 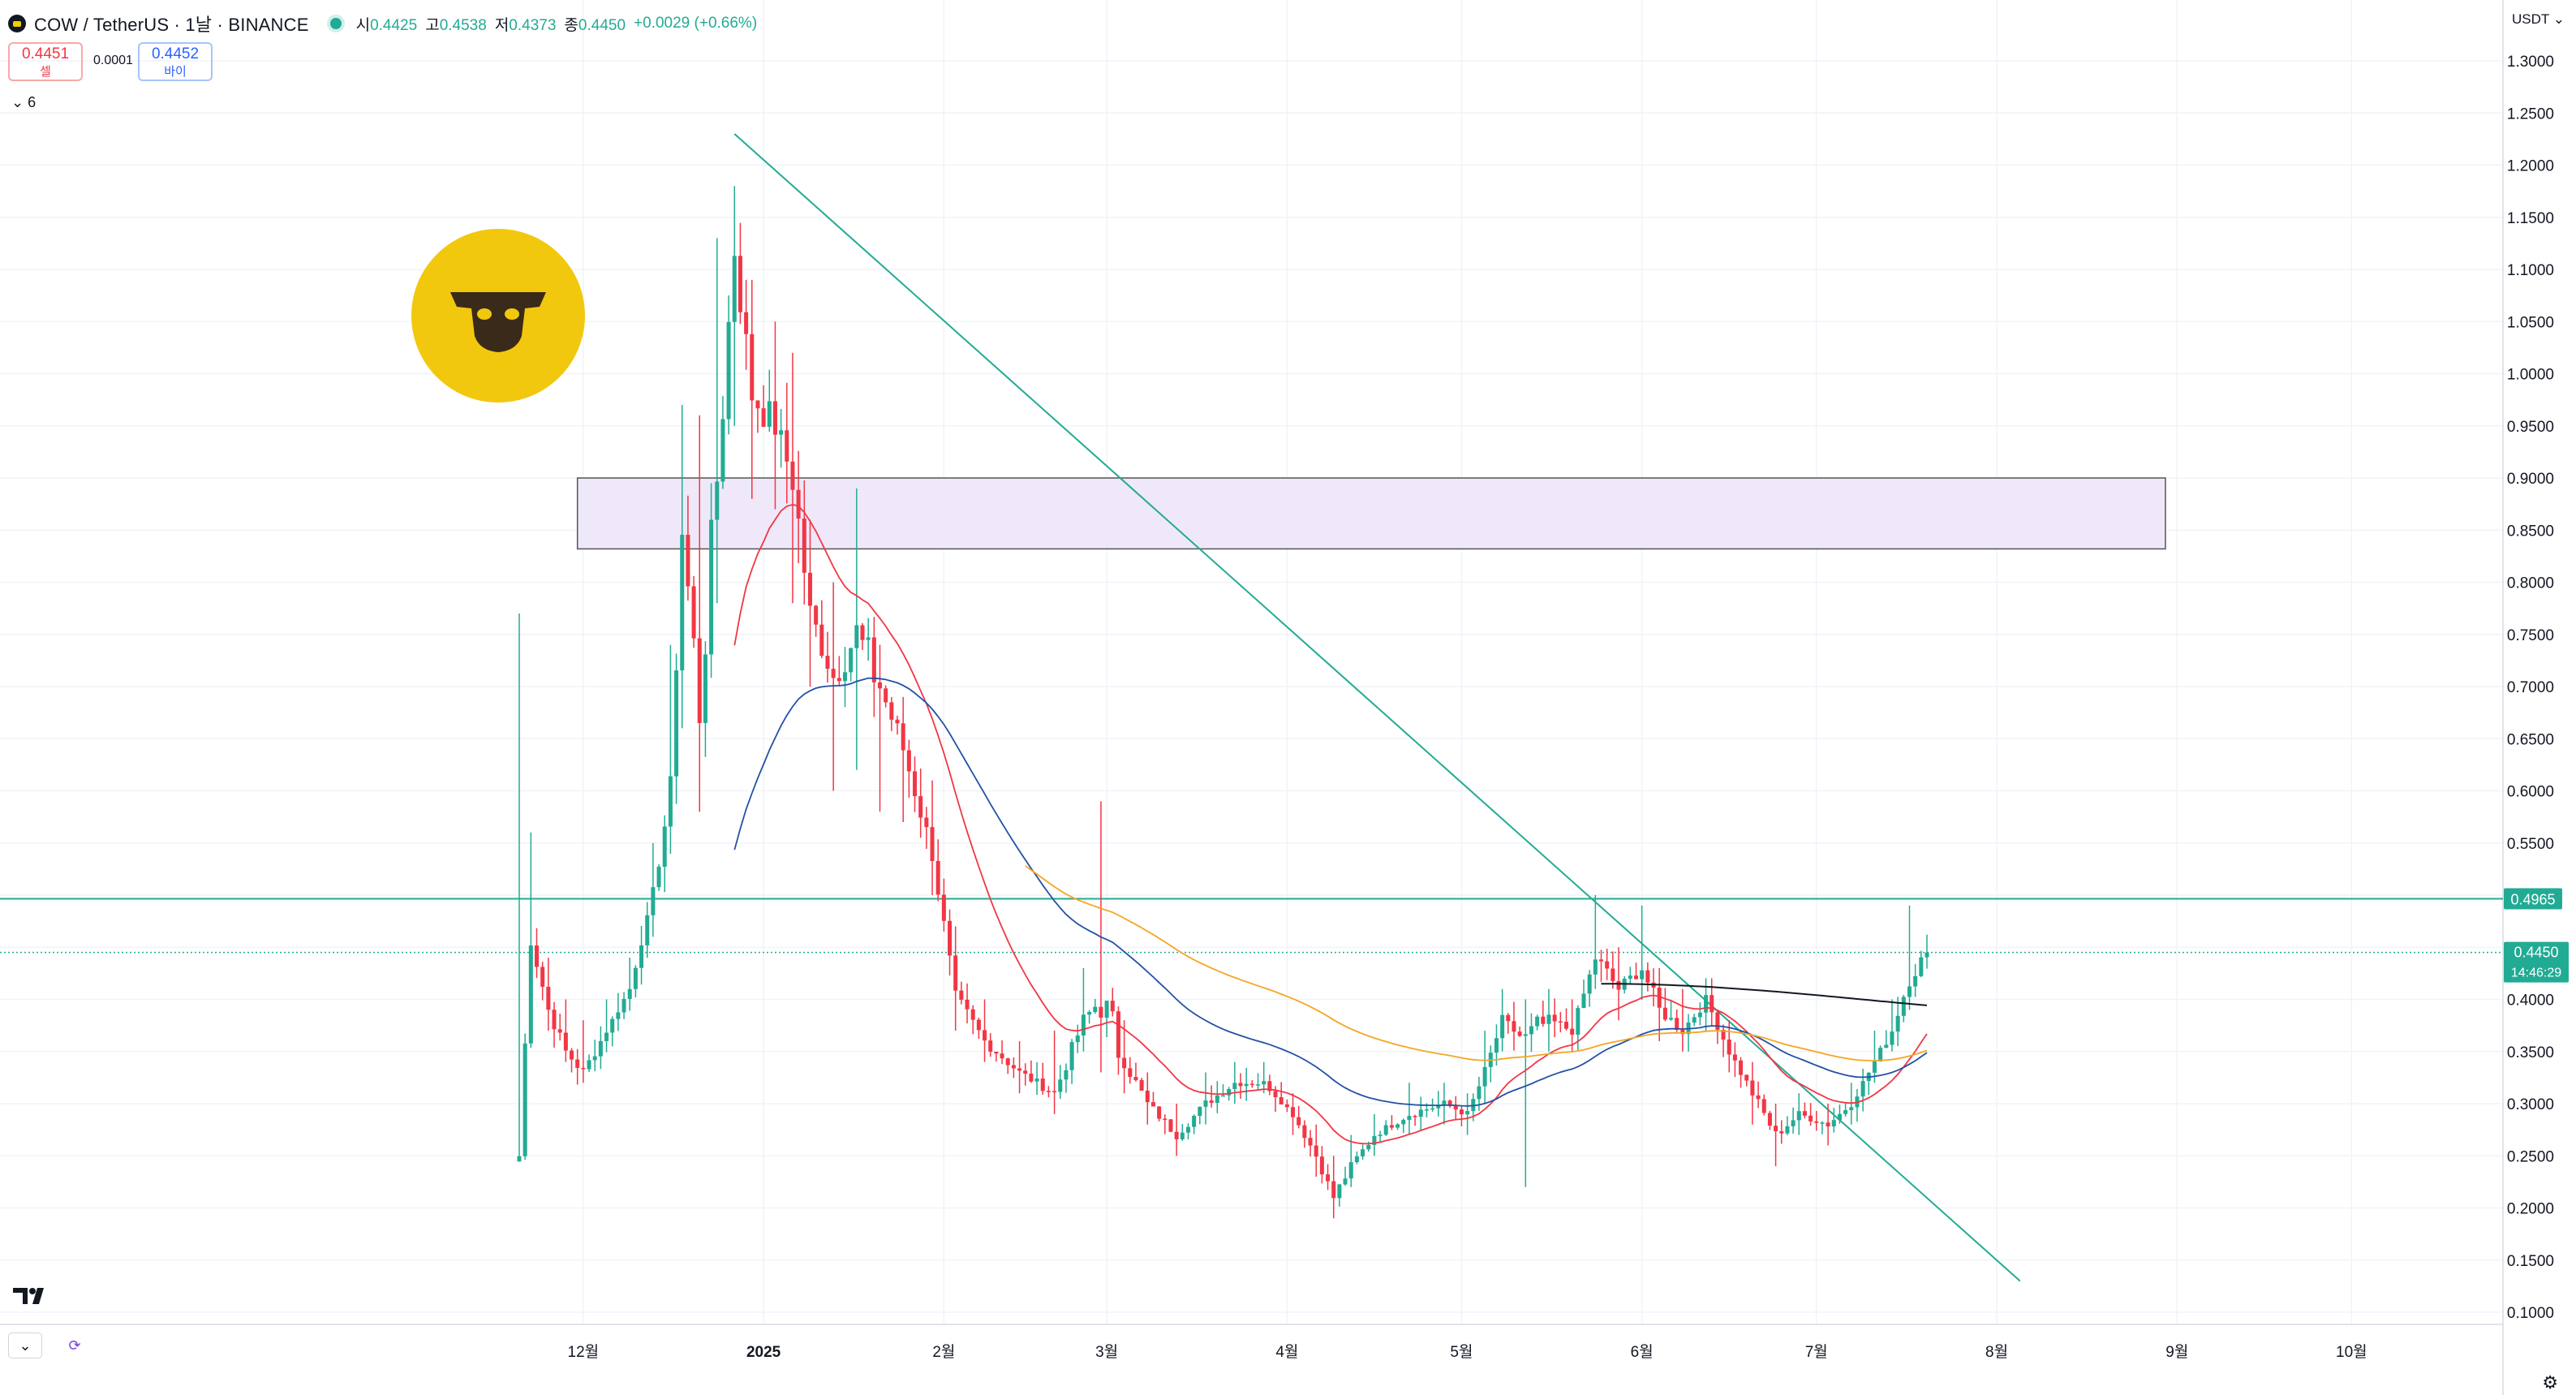 What do you see at coordinates (171, 25) in the screenshot?
I see `symbol-title: COW / TetherUS · 1날 · BINANCE` at bounding box center [171, 25].